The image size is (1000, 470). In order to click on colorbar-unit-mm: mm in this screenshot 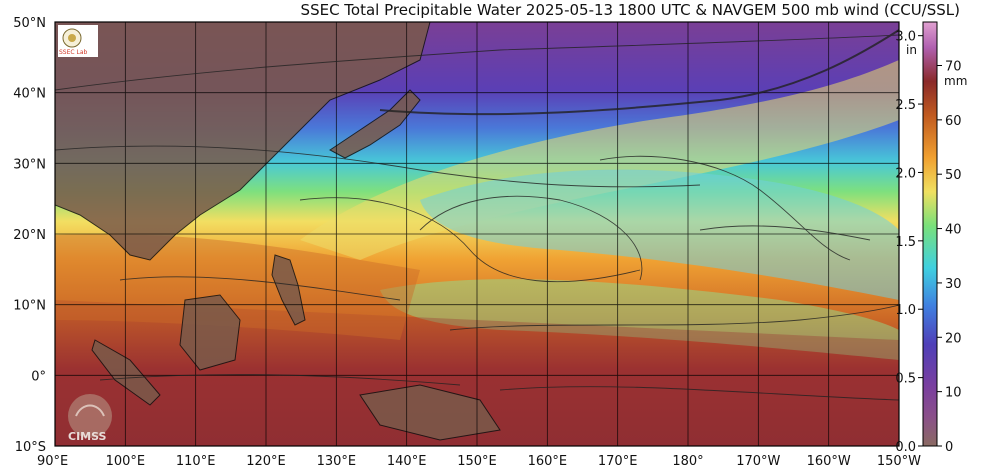, I will do `click(955, 81)`.